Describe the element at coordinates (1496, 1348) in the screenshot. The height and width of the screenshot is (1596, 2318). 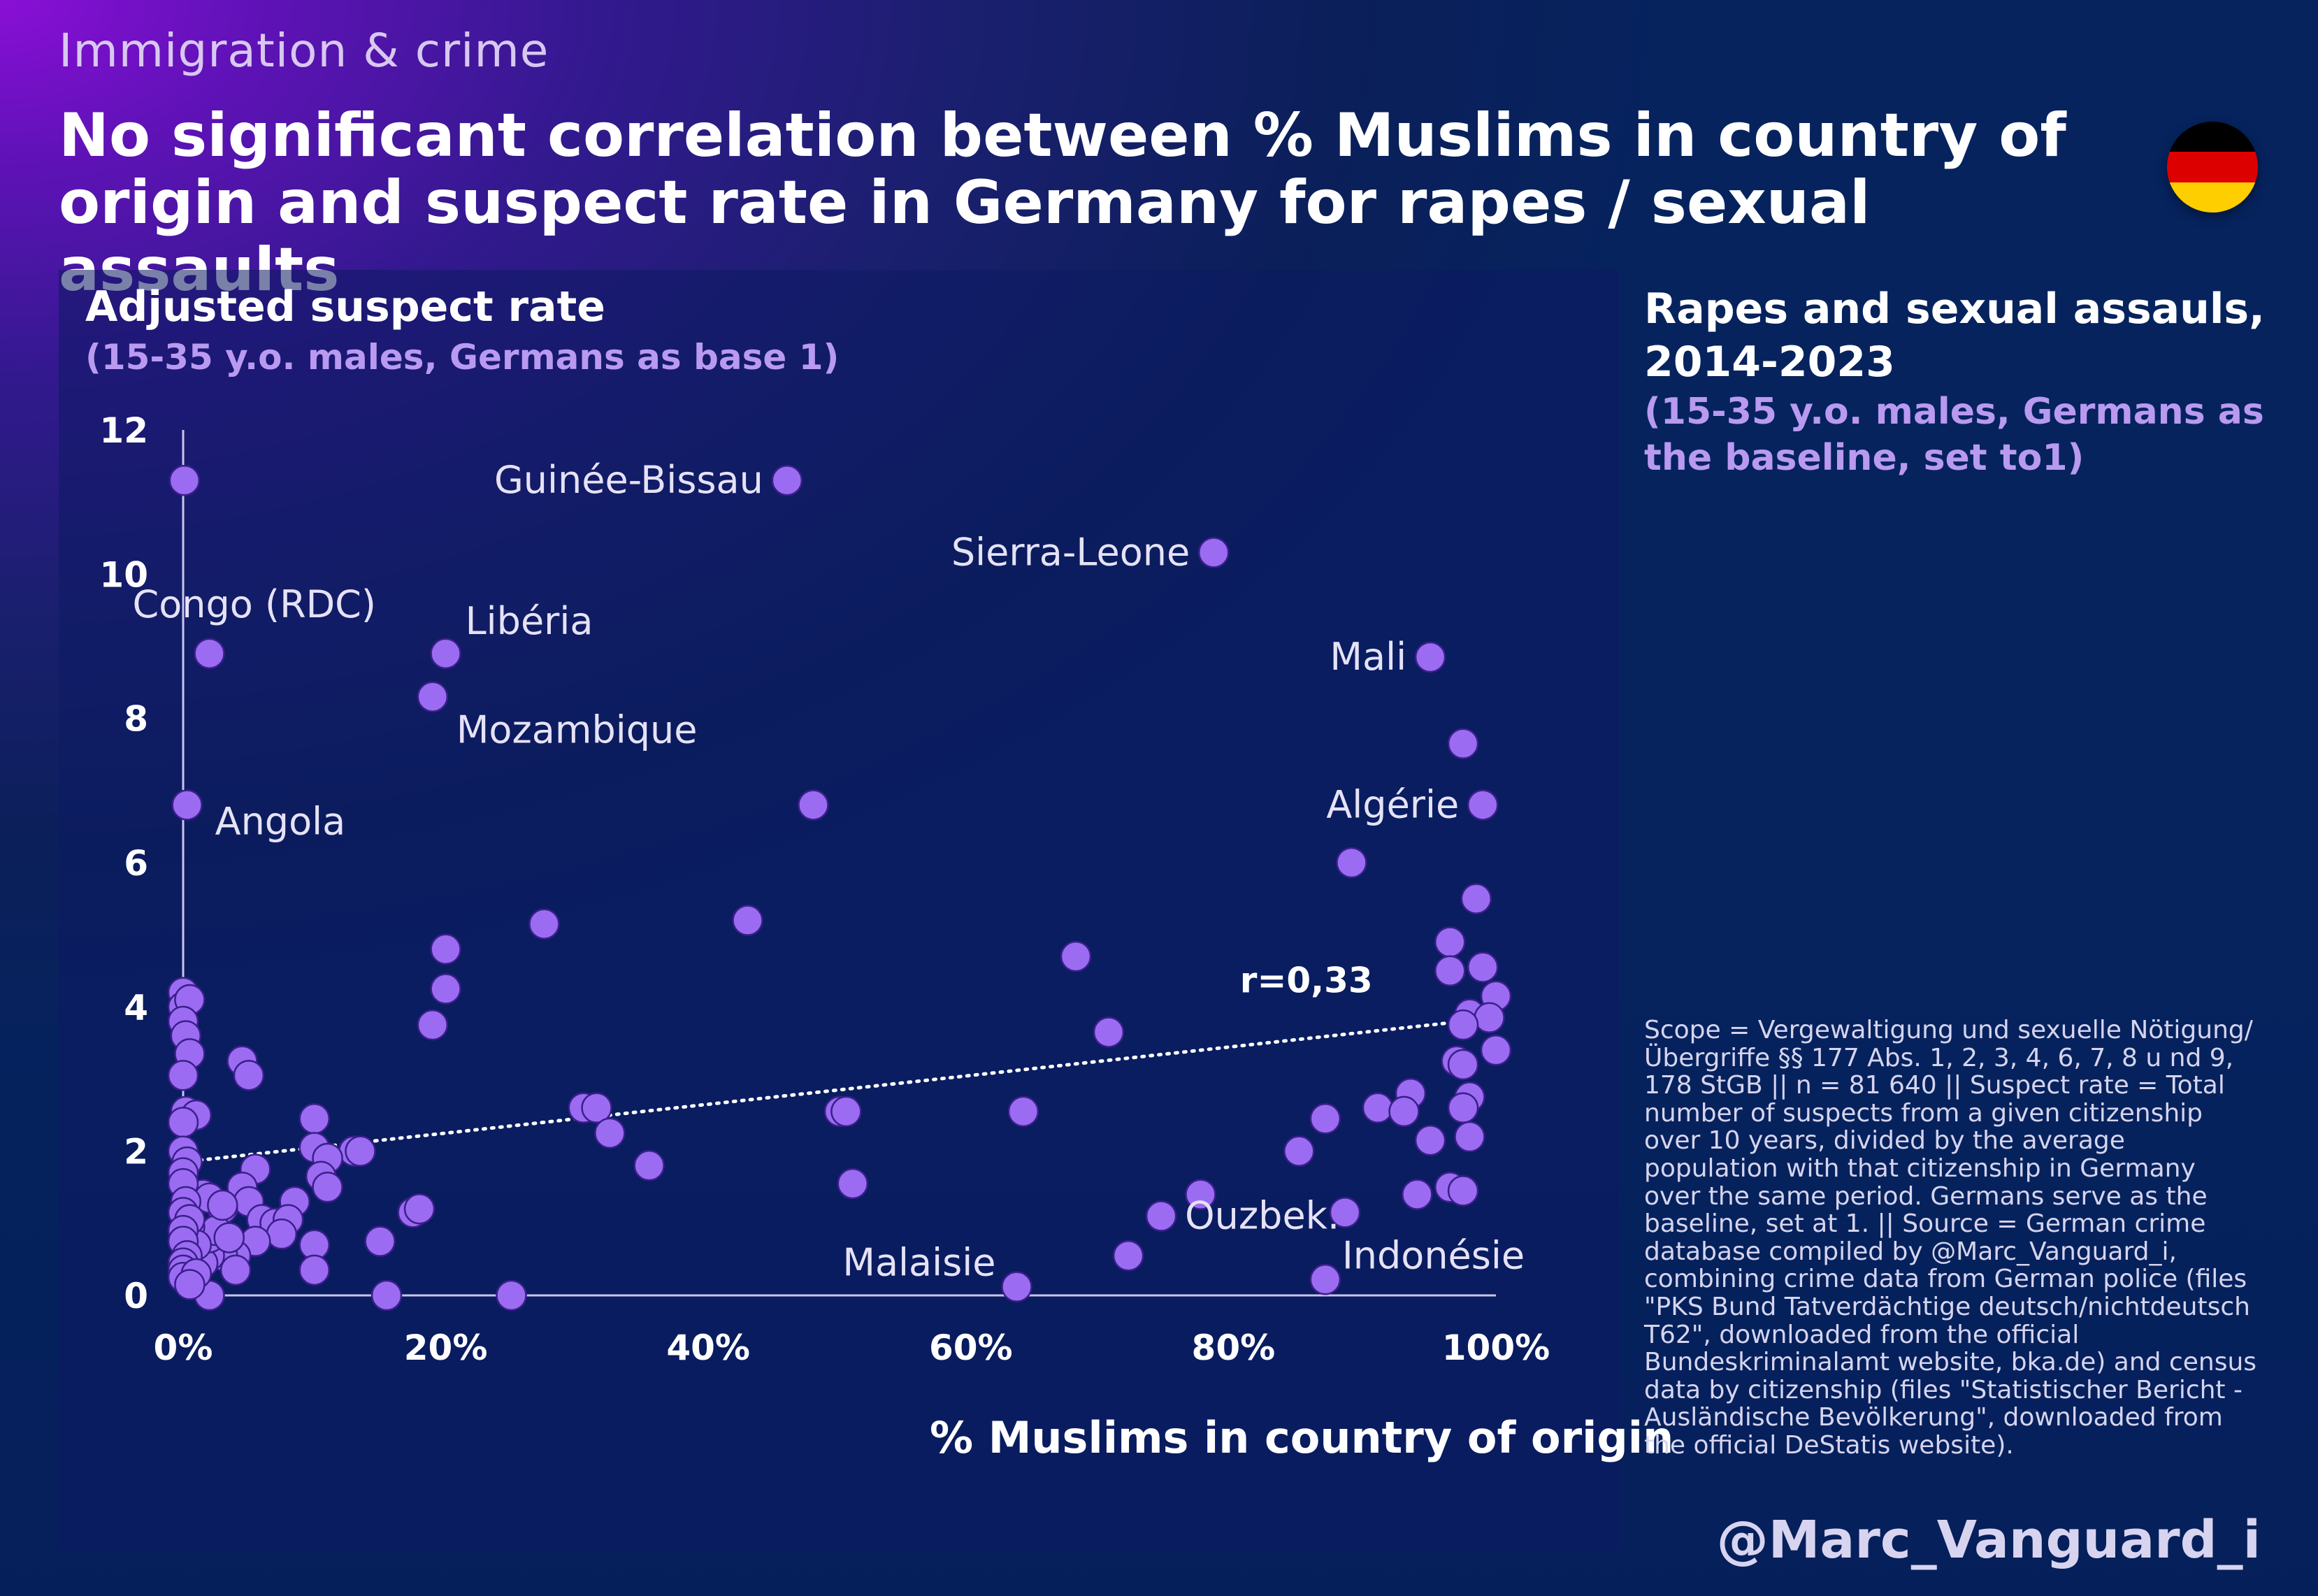
I see `x-tick-label: 100%` at that location.